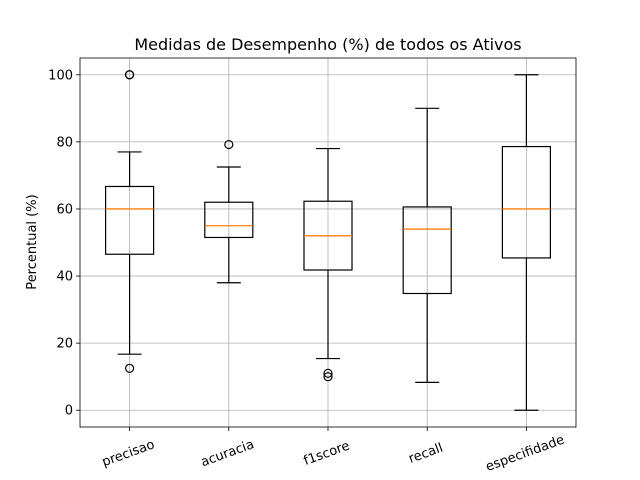 This screenshot has height=480, width=640. I want to click on y-tick-label: 20, so click(64, 344).